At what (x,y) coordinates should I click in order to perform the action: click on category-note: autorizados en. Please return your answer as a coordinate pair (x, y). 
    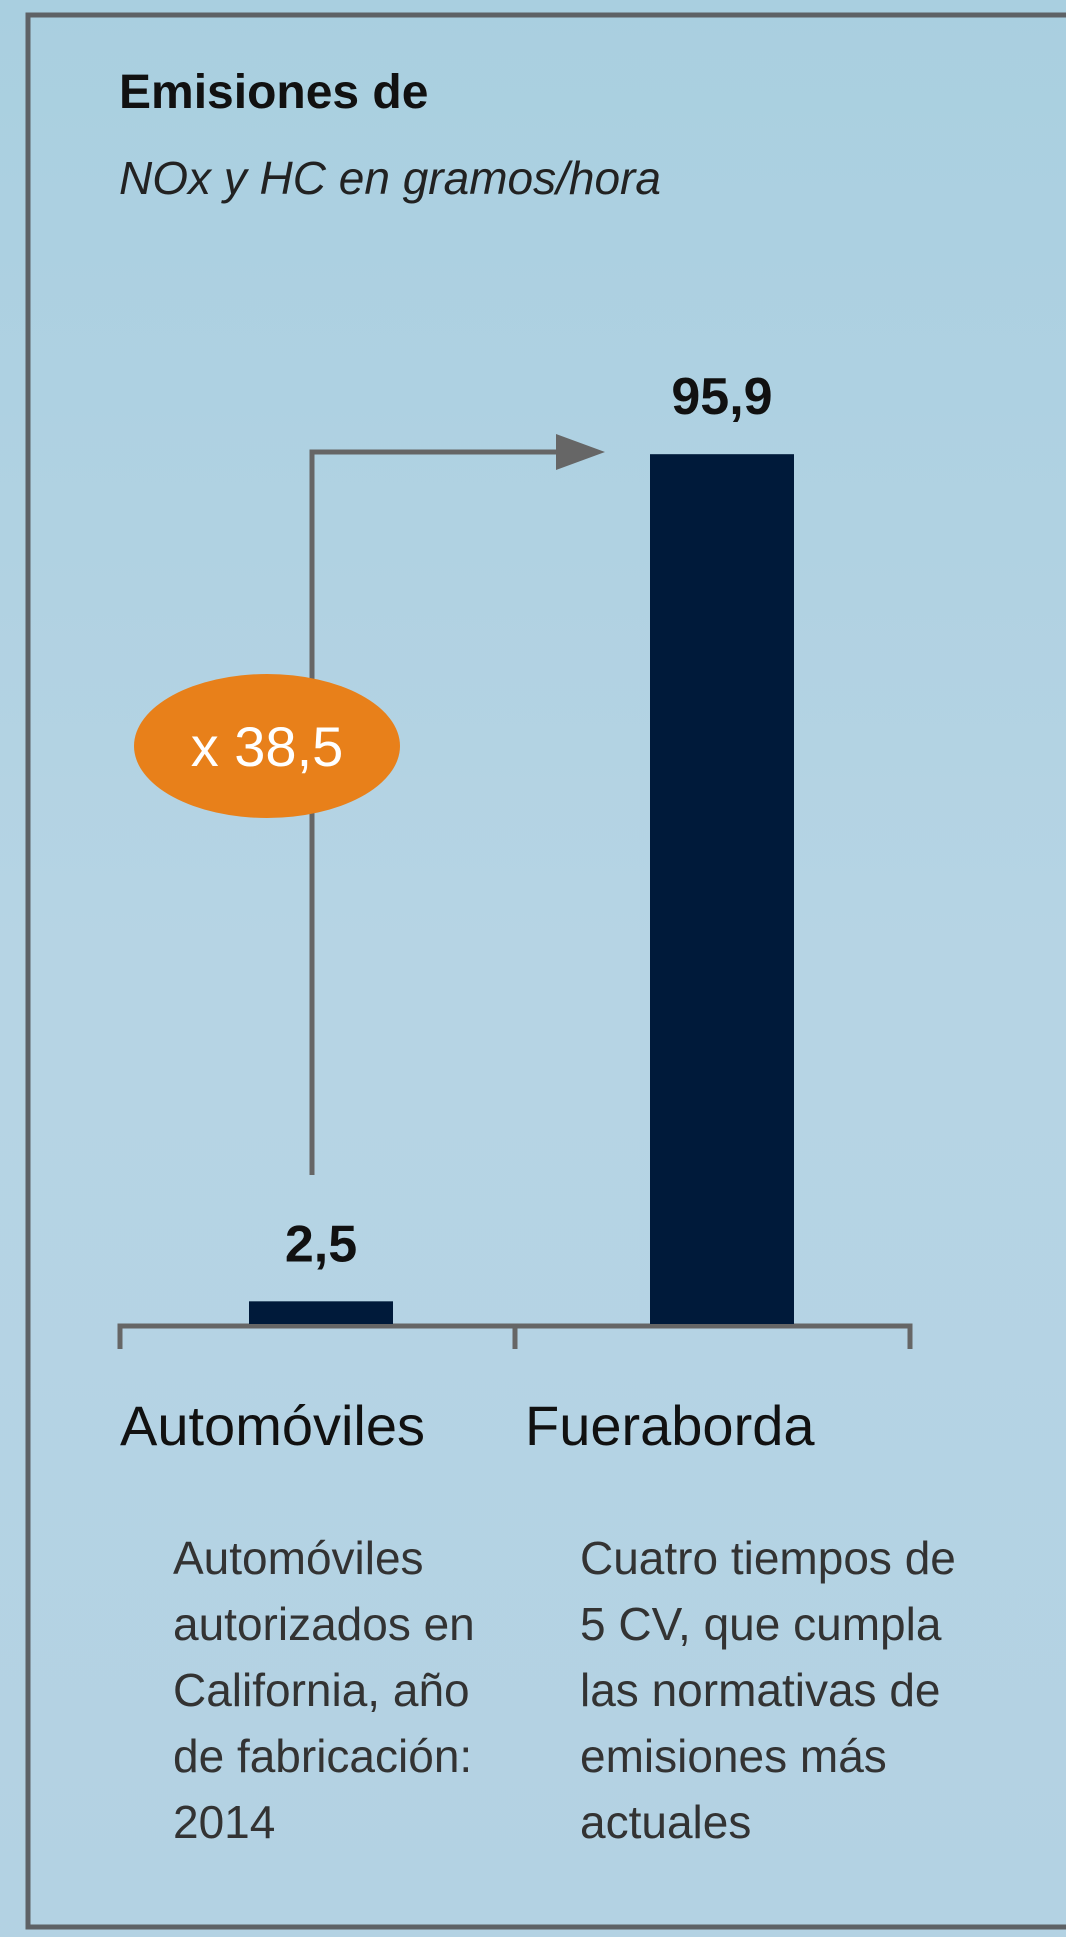
    Looking at the image, I should click on (324, 1624).